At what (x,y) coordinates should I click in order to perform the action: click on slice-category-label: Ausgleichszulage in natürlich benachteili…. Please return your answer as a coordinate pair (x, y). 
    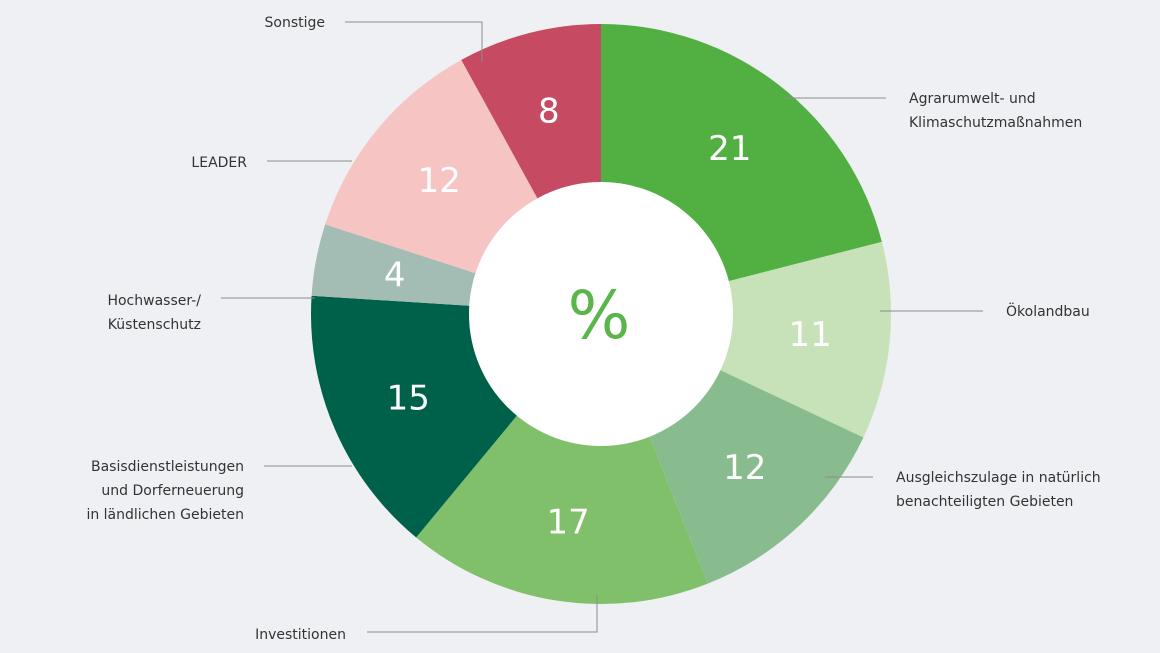
    Looking at the image, I should click on (998, 490).